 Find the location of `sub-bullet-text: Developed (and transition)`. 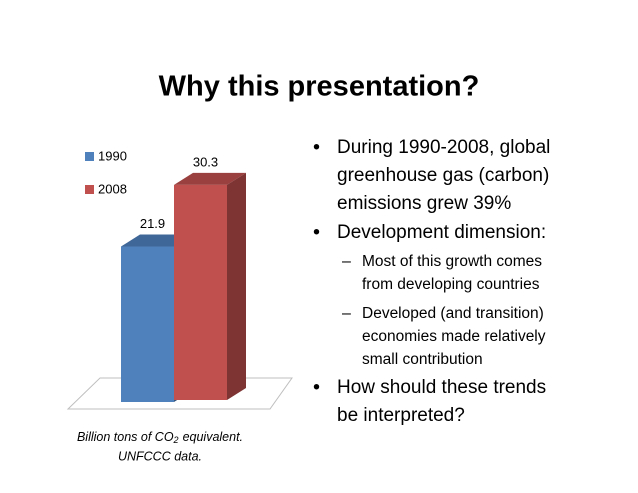

sub-bullet-text: Developed (and transition) is located at coordinates (453, 313).